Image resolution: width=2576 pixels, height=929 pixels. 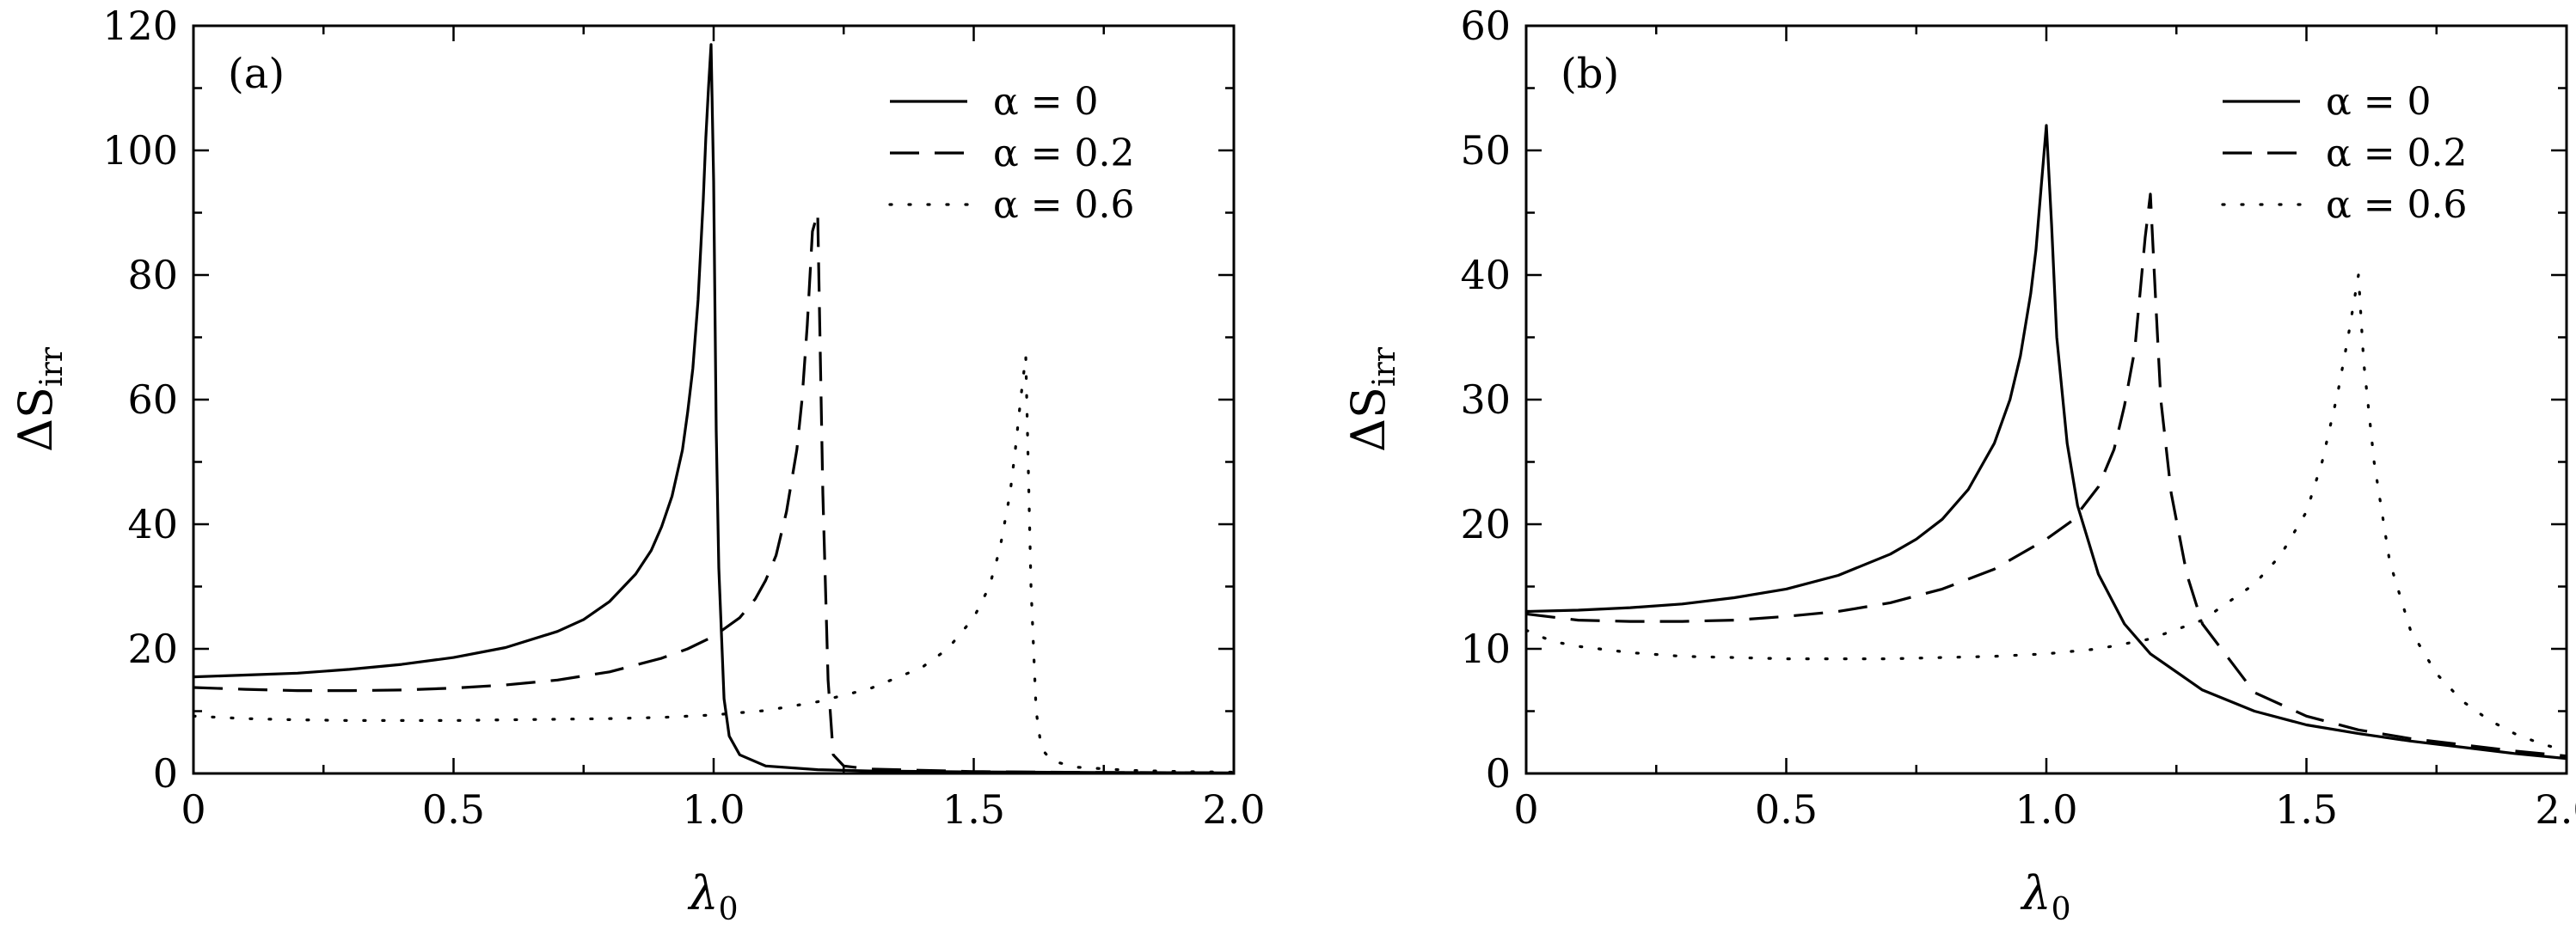 What do you see at coordinates (1485, 399) in the screenshot?
I see `y-tick-label: 30` at bounding box center [1485, 399].